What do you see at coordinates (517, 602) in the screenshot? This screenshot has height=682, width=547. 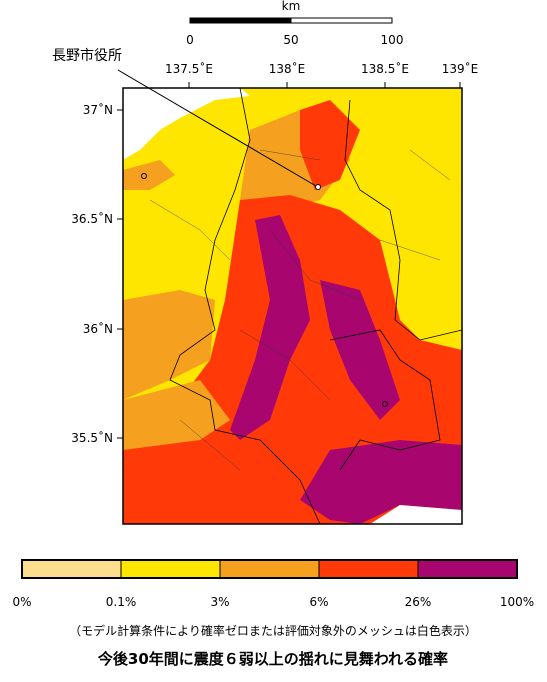 I see `legend-label: 100%` at bounding box center [517, 602].